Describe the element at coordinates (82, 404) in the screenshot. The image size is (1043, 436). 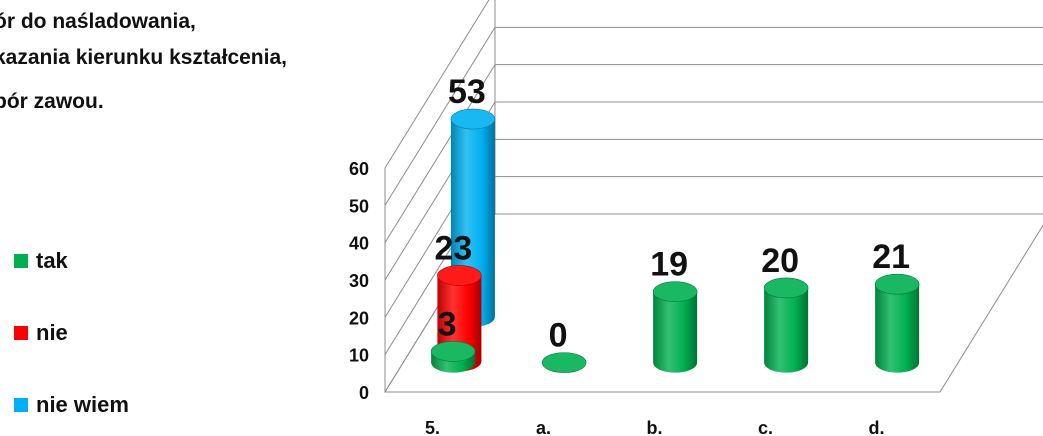
I see `legend-label-nie-wiem: nie wiem` at that location.